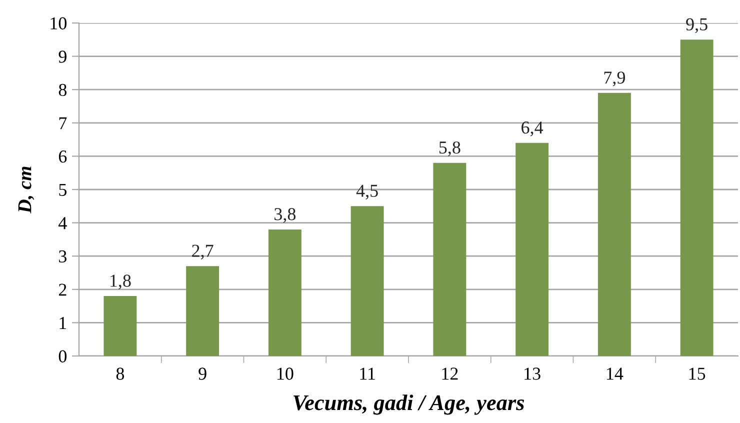 This screenshot has width=740, height=423. Describe the element at coordinates (26, 190) in the screenshot. I see `y-axis-title: D, cm` at that location.